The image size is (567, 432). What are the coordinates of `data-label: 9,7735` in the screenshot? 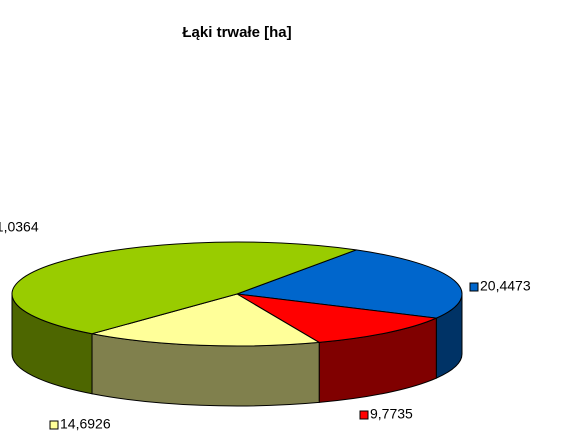 It's located at (391, 414).